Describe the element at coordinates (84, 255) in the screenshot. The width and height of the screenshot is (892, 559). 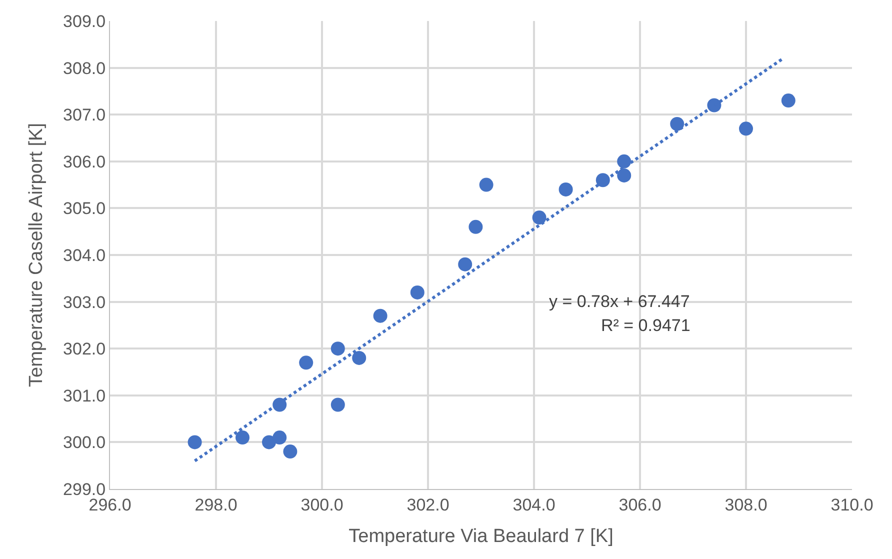
I see `y-tick-label: 304.0` at that location.